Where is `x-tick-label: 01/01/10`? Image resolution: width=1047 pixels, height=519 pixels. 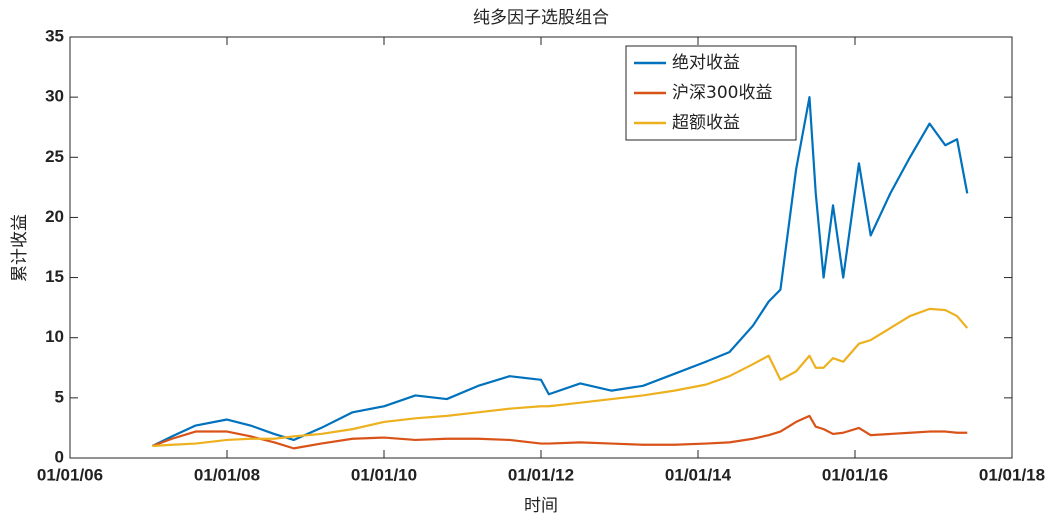 x-tick-label: 01/01/10 is located at coordinates (384, 474).